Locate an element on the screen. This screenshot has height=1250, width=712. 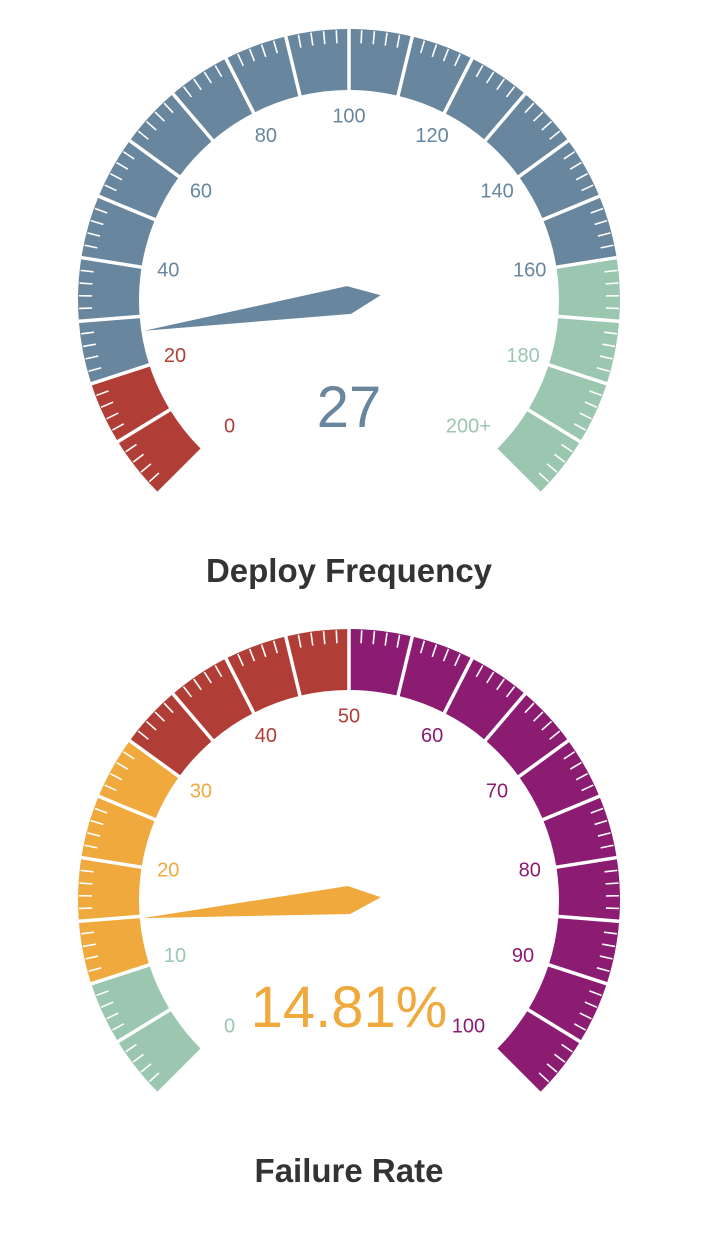
deploy-frequency-title: Deploy Frequency is located at coordinates (349, 570).